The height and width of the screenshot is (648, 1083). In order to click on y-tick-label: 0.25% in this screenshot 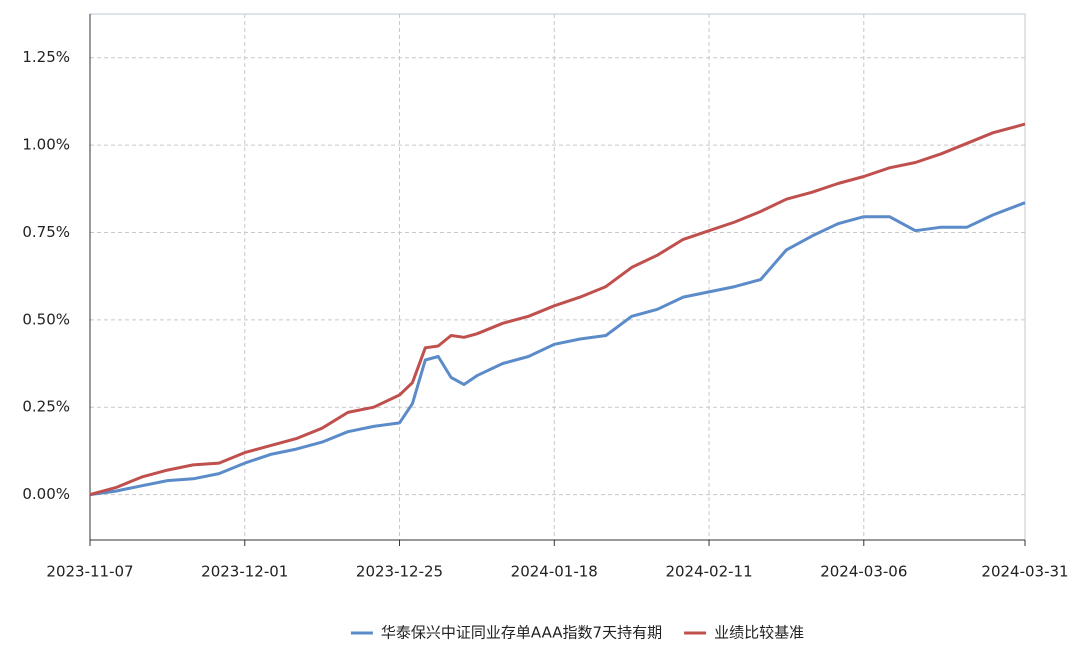, I will do `click(46, 407)`.